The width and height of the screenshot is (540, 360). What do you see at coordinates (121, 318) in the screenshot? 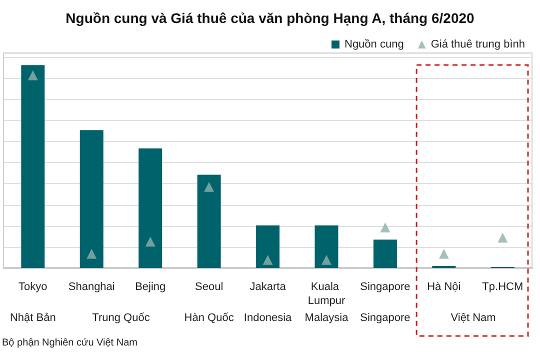
I see `text: Trung Quốc` at bounding box center [121, 318].